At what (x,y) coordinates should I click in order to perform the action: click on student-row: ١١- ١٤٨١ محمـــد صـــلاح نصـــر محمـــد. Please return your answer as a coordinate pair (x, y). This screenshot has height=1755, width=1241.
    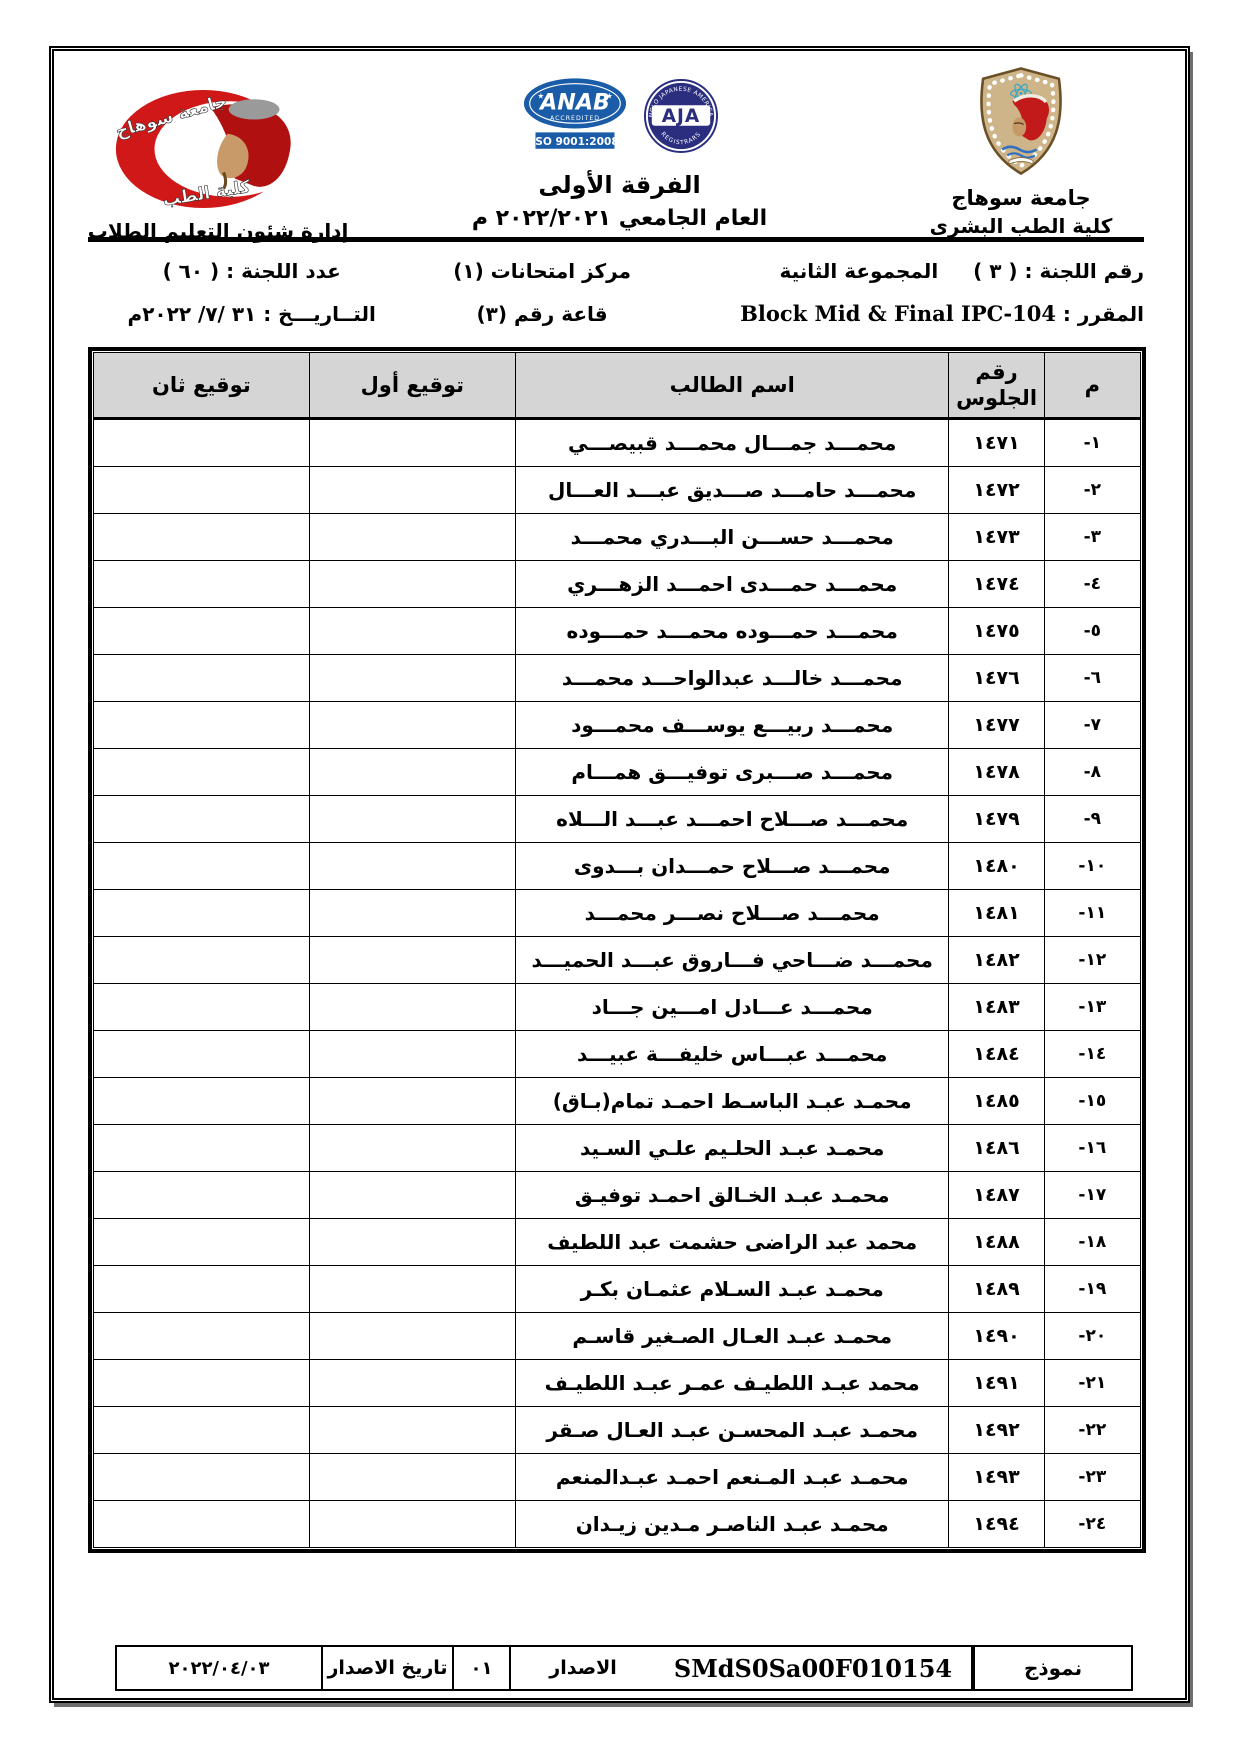
    Looking at the image, I should click on (617, 913).